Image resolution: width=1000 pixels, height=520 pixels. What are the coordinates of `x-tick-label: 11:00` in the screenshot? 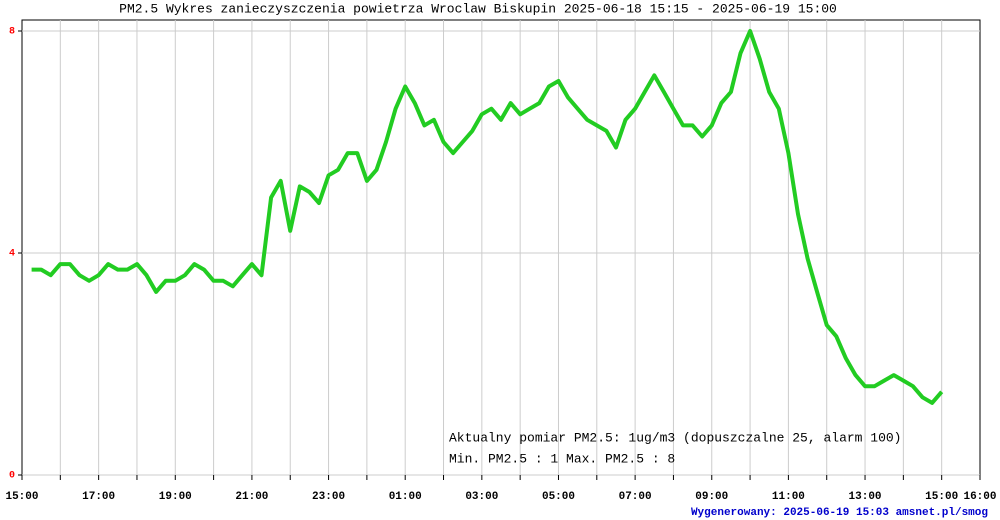 It's located at (788, 497).